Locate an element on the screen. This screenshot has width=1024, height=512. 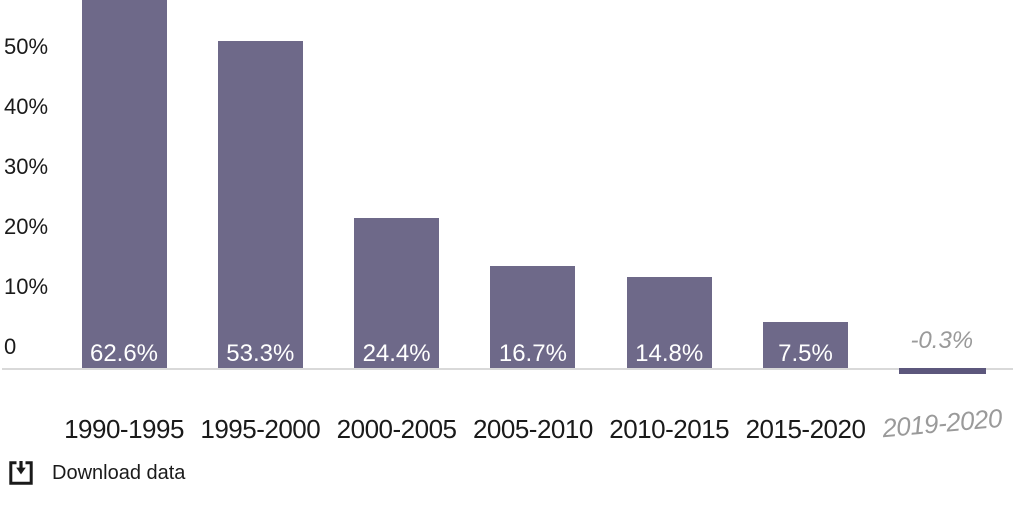
x-axis-label: 2005-2010 is located at coordinates (532, 429).